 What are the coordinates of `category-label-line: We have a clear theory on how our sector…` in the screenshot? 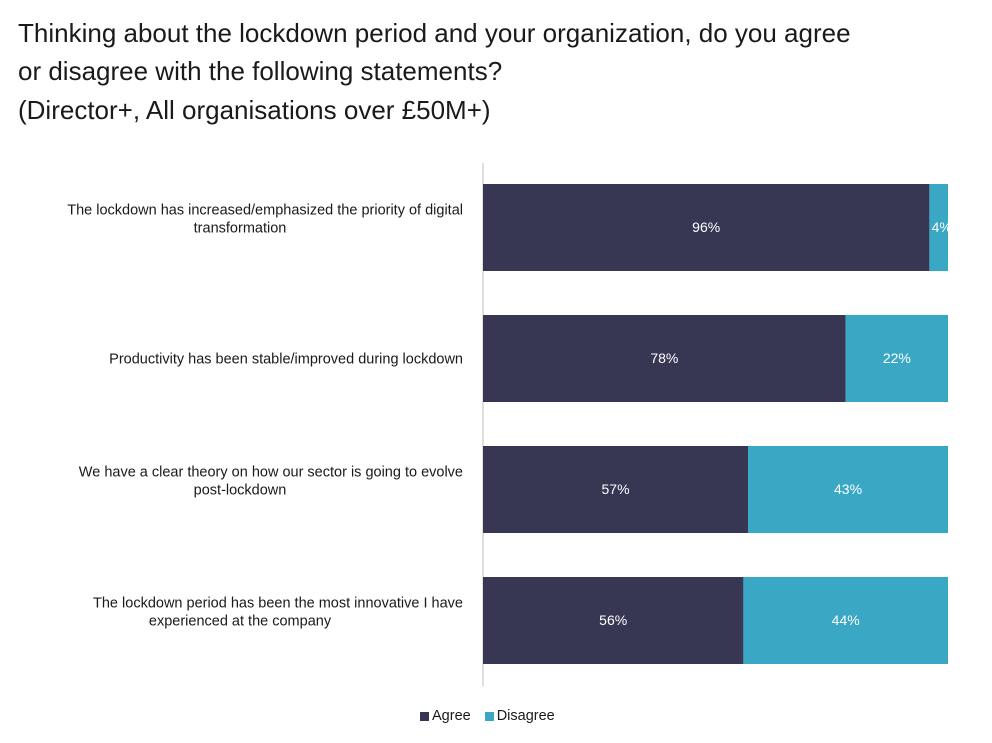 It's located at (271, 473).